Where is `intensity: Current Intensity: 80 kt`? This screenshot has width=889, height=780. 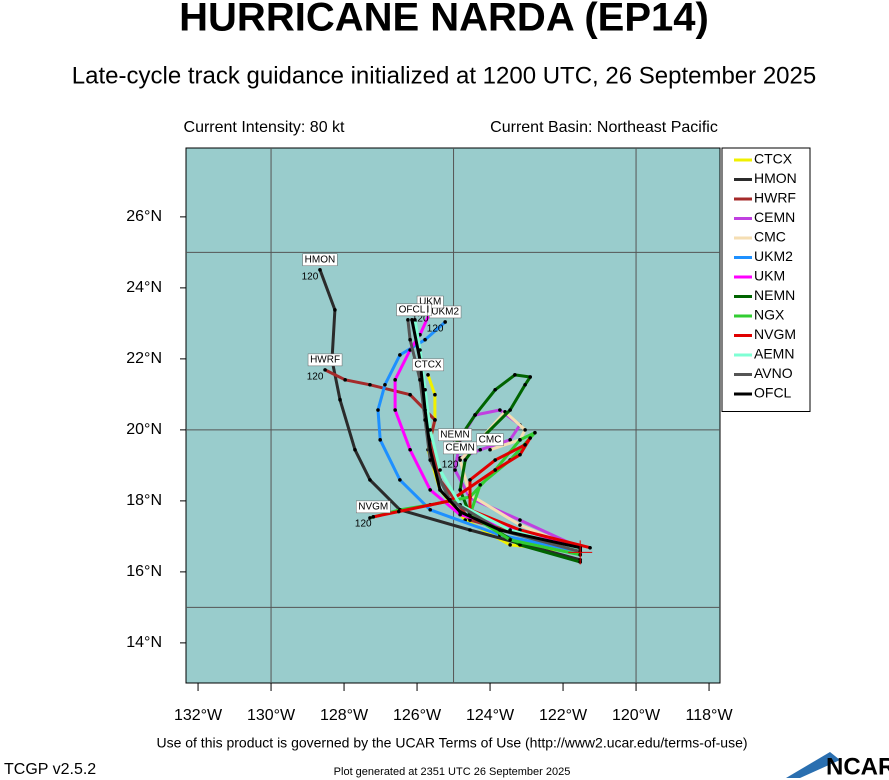
intensity: Current Intensity: 80 kt is located at coordinates (265, 127).